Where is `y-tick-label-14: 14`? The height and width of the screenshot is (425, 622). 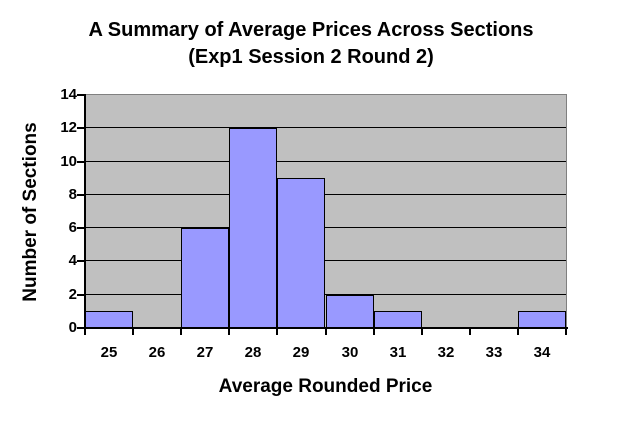 y-tick-label-14: 14 is located at coordinates (68, 94).